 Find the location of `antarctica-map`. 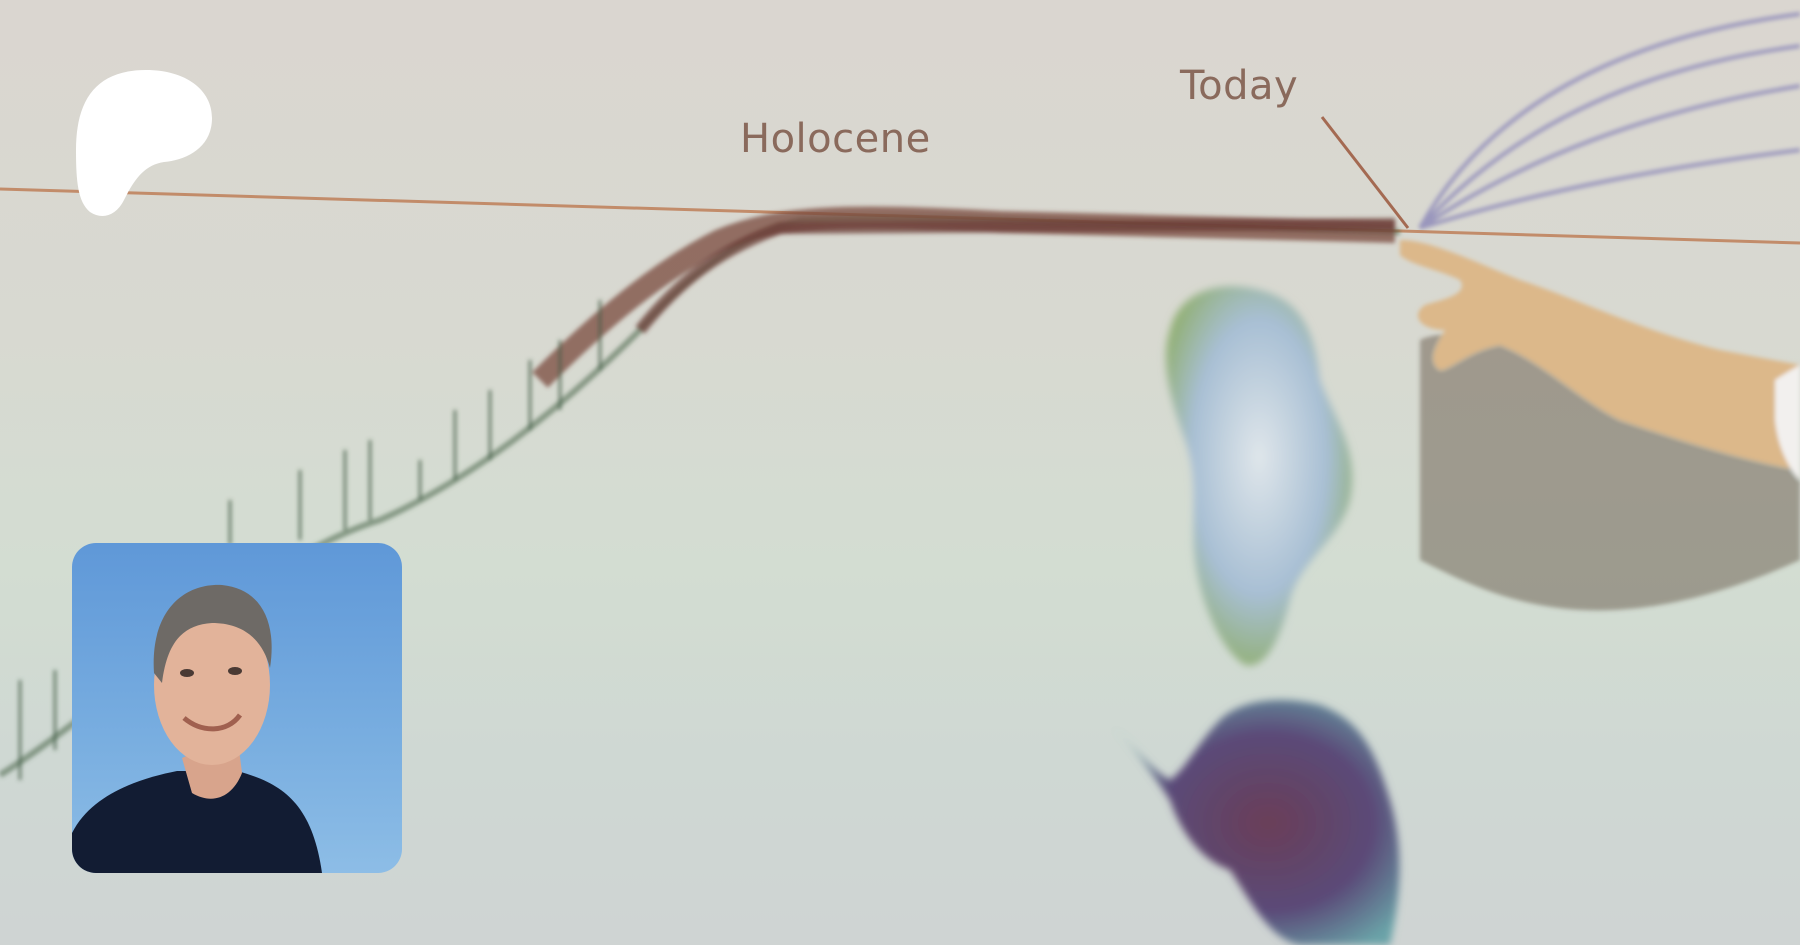

antarctica-map is located at coordinates (1254, 822).